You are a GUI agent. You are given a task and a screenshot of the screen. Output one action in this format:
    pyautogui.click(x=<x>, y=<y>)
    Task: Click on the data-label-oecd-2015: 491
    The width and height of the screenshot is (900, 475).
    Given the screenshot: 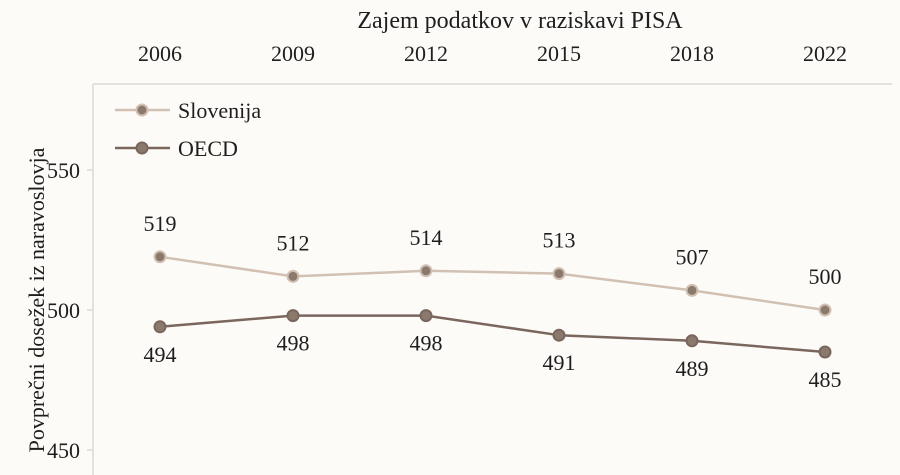 What is the action you would take?
    pyautogui.click(x=559, y=362)
    